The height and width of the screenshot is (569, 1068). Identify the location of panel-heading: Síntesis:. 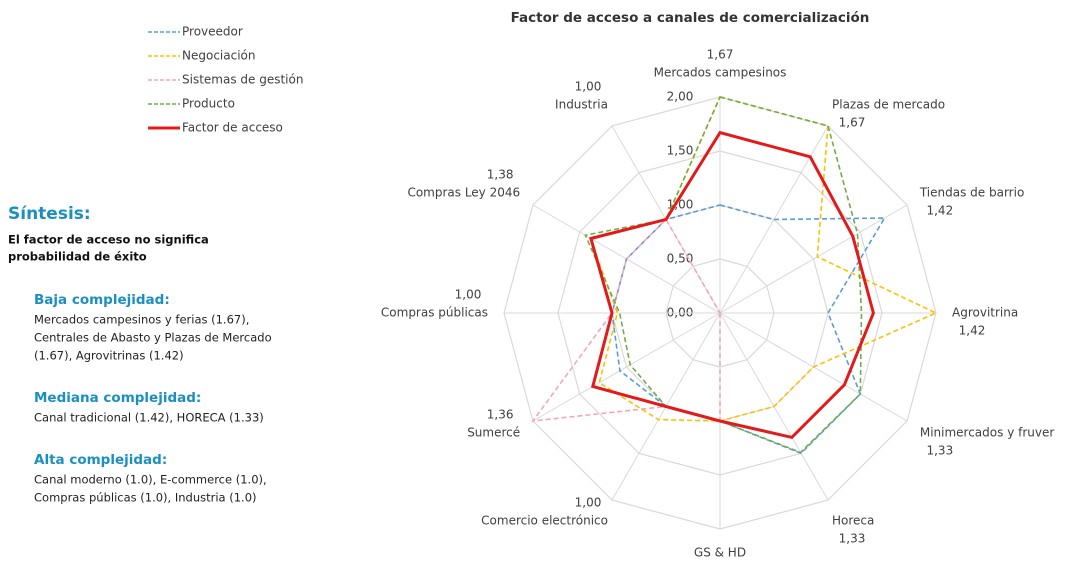
(49, 214).